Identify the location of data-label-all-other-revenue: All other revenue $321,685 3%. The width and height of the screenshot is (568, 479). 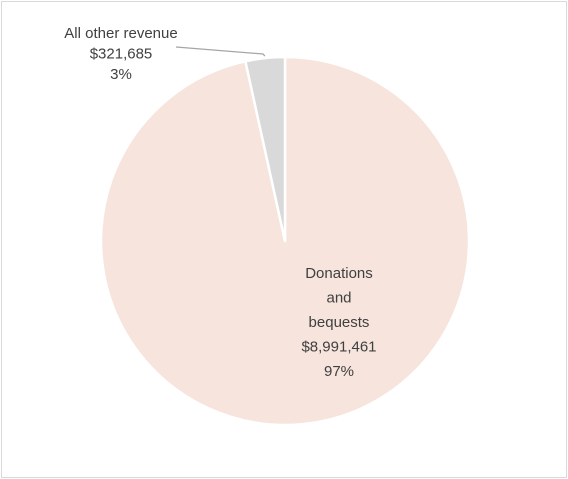
(120, 54).